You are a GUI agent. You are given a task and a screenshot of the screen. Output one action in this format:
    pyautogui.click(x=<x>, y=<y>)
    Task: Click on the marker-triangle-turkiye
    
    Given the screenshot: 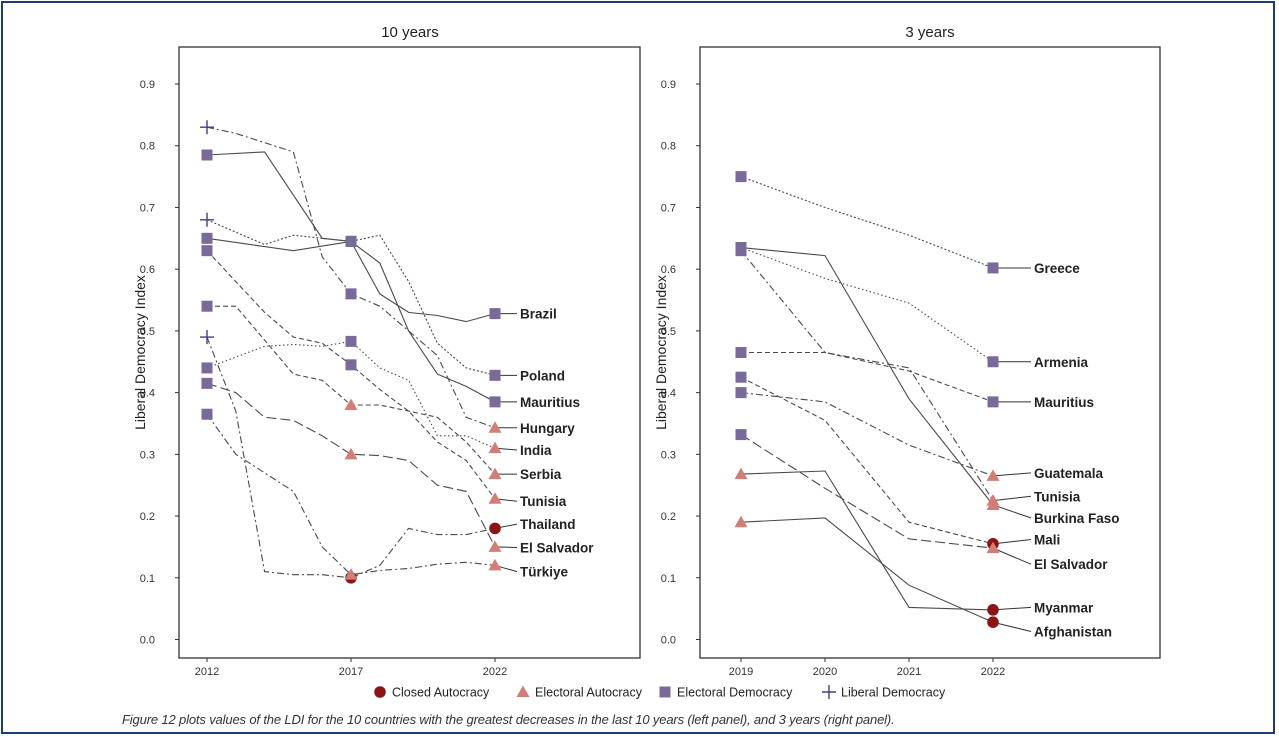 What is the action you would take?
    pyautogui.click(x=495, y=564)
    